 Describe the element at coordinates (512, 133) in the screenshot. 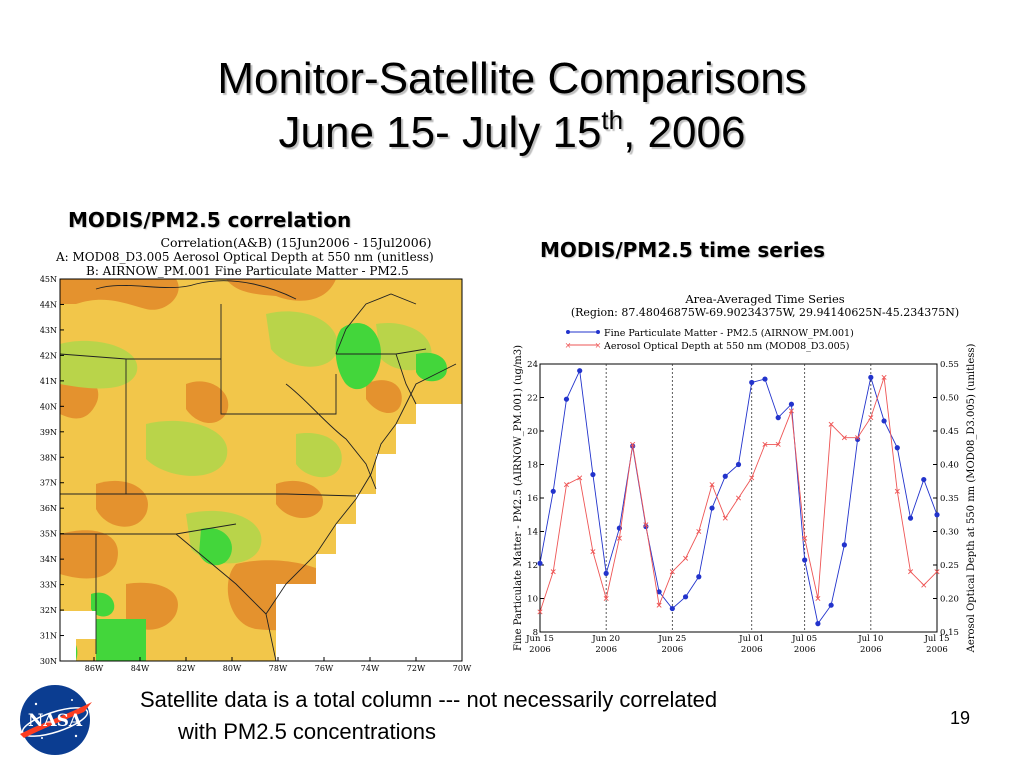

I see `title-line-2: June 15- July 15th, 2006` at that location.